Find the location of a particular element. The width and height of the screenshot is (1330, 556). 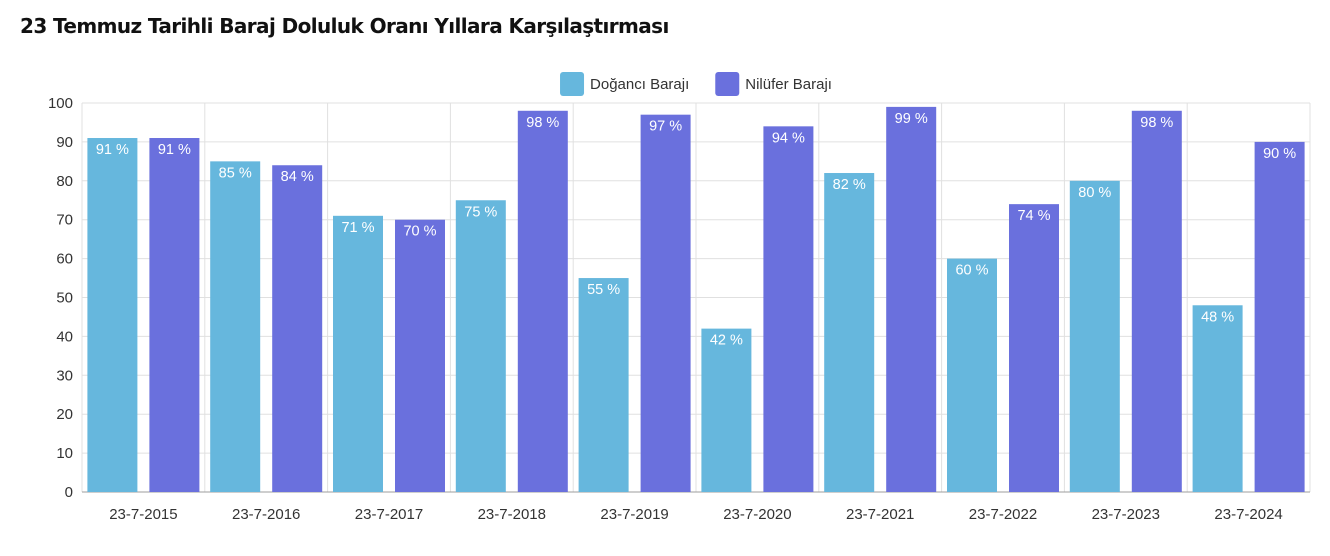

bar-value-label: 48 % is located at coordinates (1217, 317).